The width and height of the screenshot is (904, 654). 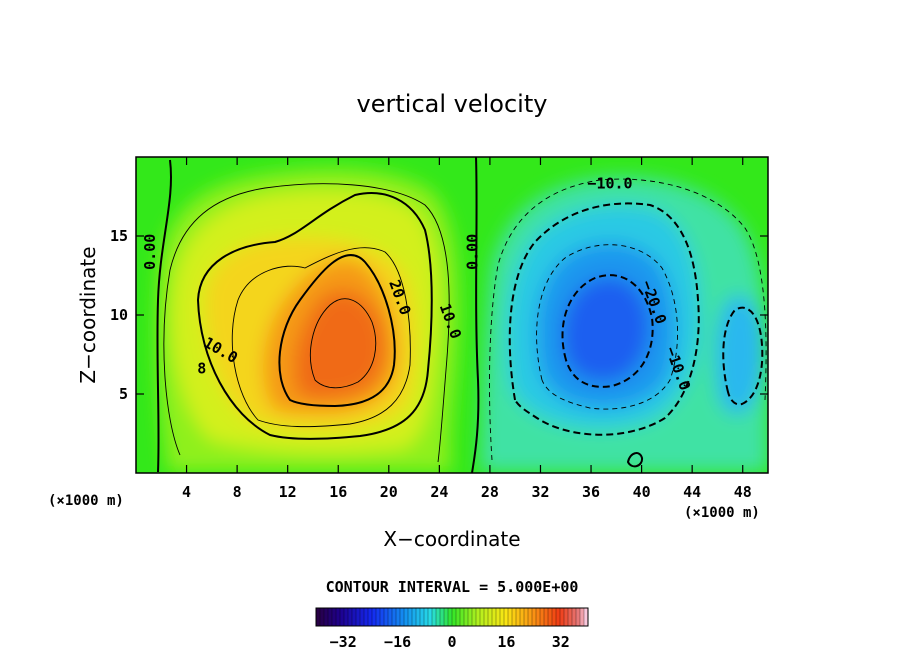 What do you see at coordinates (451, 539) in the screenshot?
I see `x-axis-label: X−coordinate` at bounding box center [451, 539].